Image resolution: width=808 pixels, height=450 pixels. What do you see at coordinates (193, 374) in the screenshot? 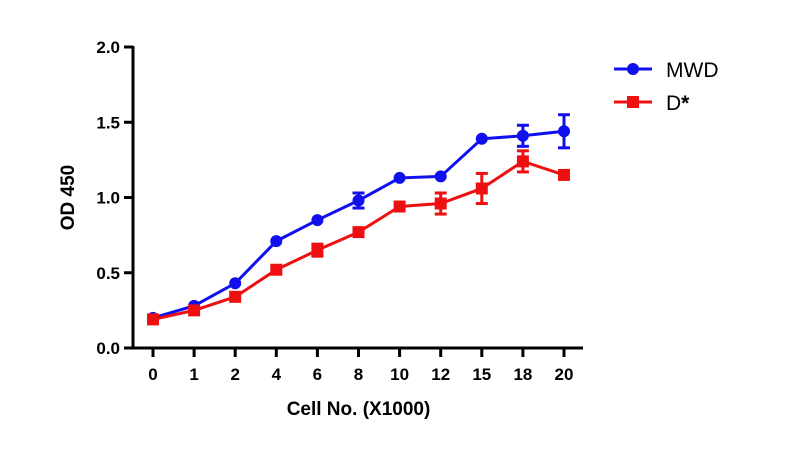
I see `x-tick-label: 1` at bounding box center [193, 374].